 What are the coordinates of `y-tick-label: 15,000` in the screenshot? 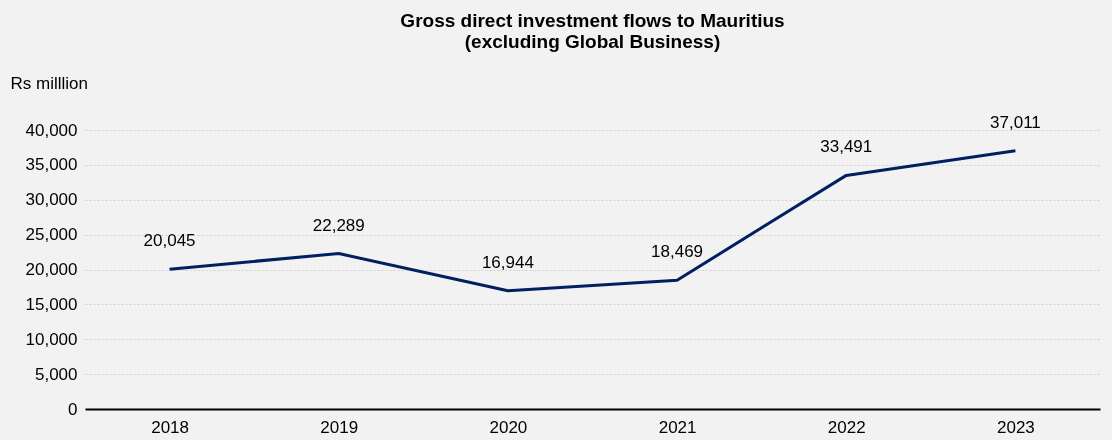 It's located at (51, 304).